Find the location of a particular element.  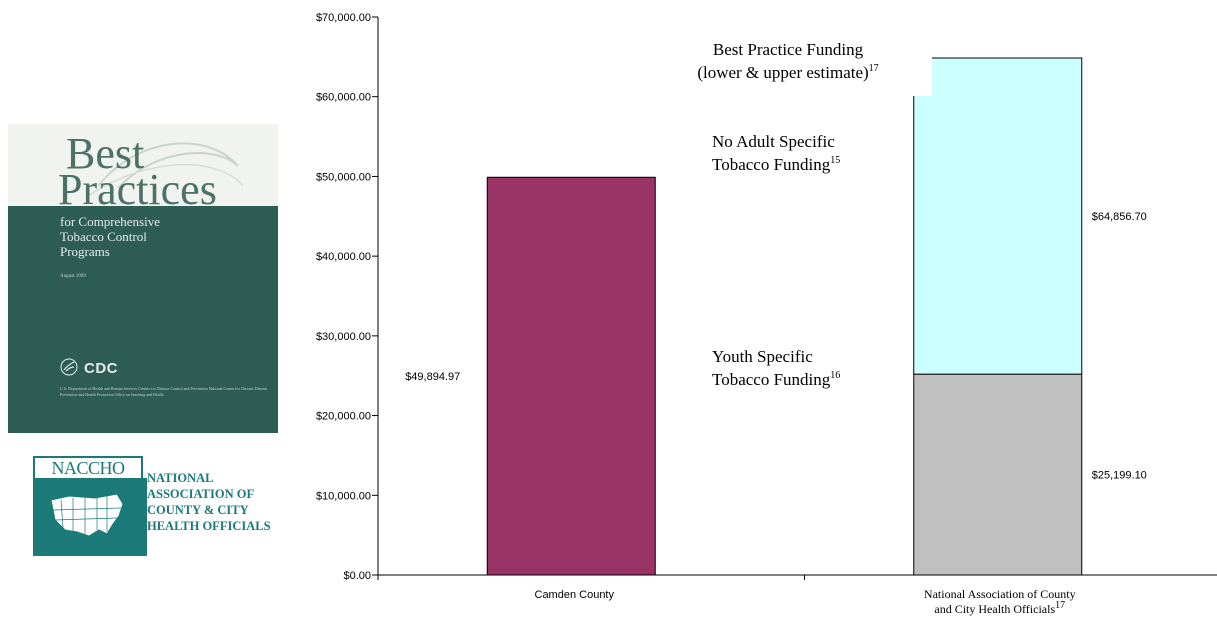

annotation-text: Tobacco Funding16 is located at coordinates (776, 379).